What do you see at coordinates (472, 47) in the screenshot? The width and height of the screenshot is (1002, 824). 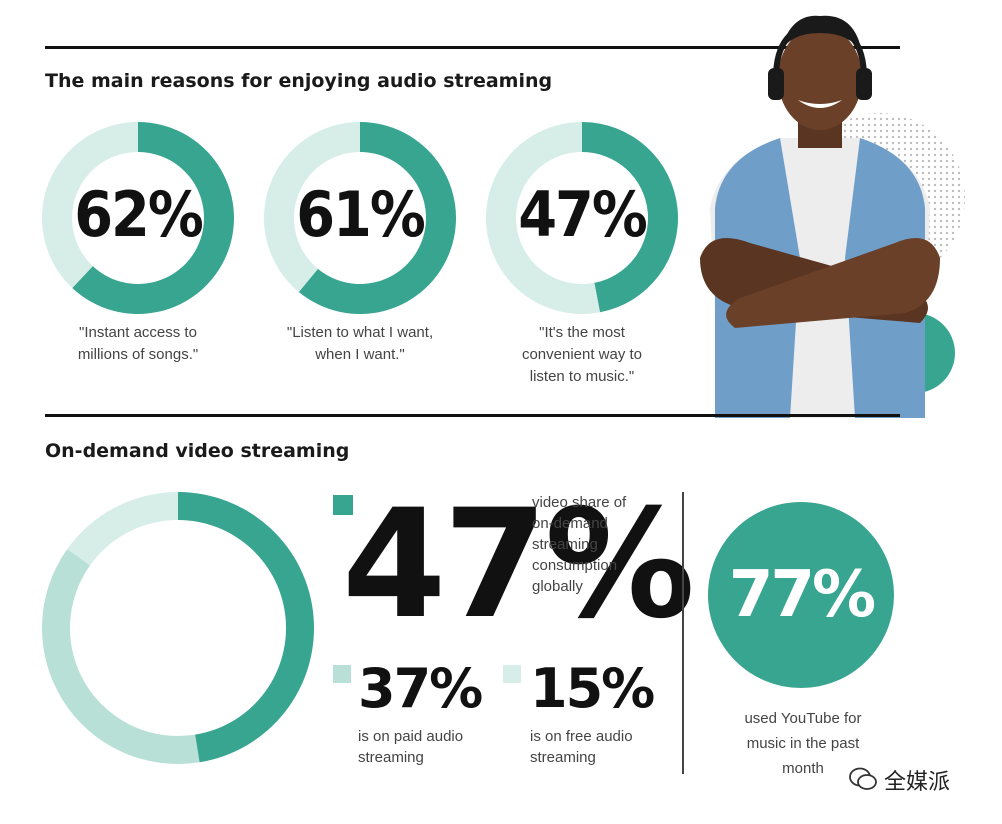 I see `top-divider` at bounding box center [472, 47].